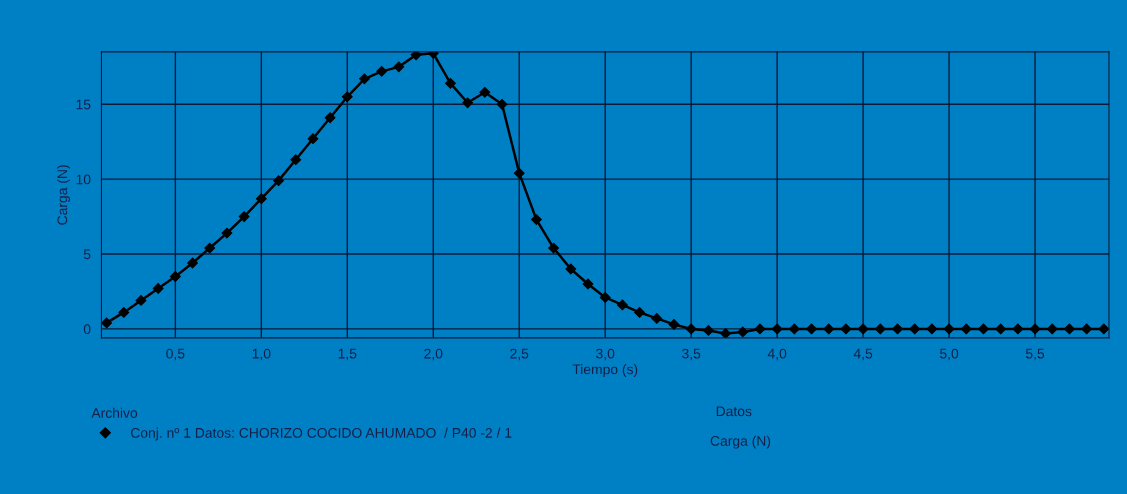 This screenshot has height=494, width=1127. What do you see at coordinates (740, 442) in the screenshot?
I see `text: Carga (N)` at bounding box center [740, 442].